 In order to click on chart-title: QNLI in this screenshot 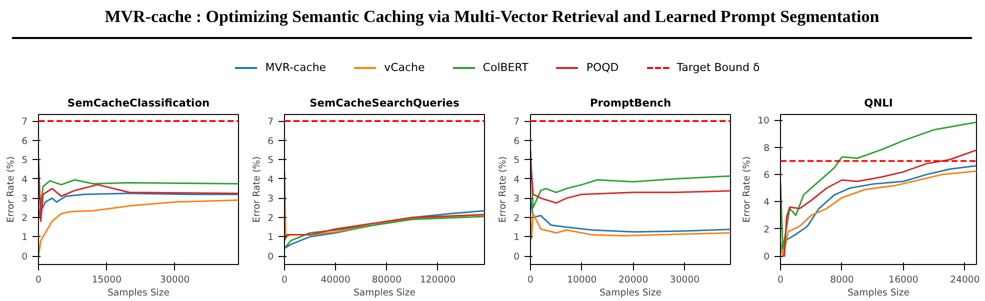, I will do `click(878, 103)`.